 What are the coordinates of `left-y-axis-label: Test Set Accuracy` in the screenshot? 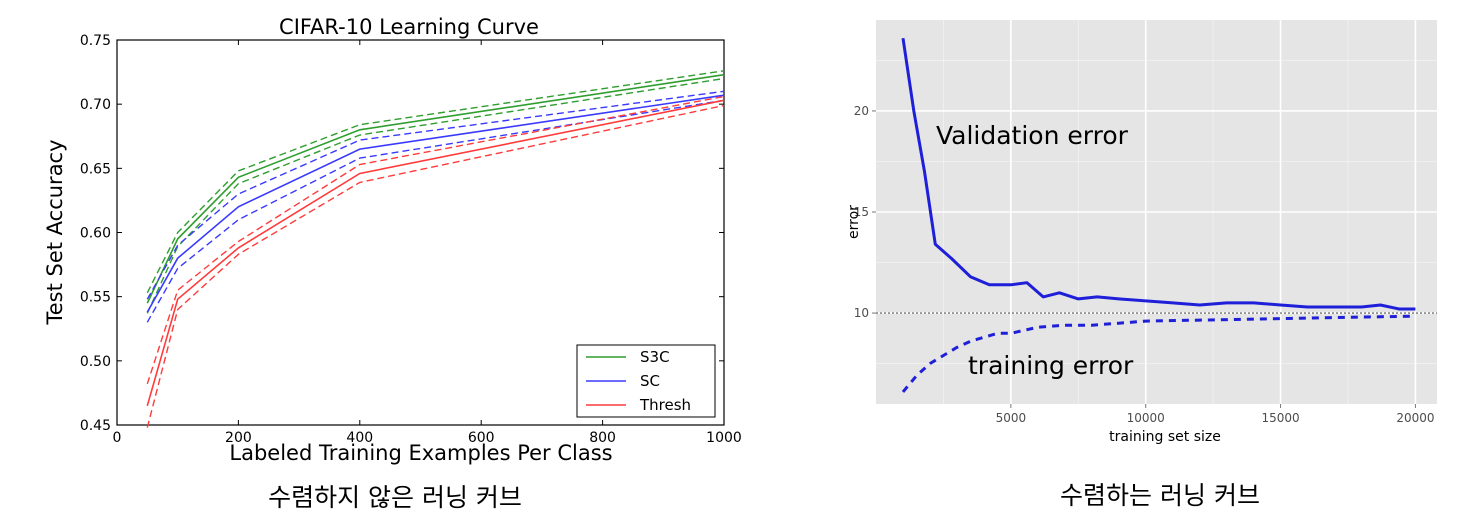 It's located at (55, 232).